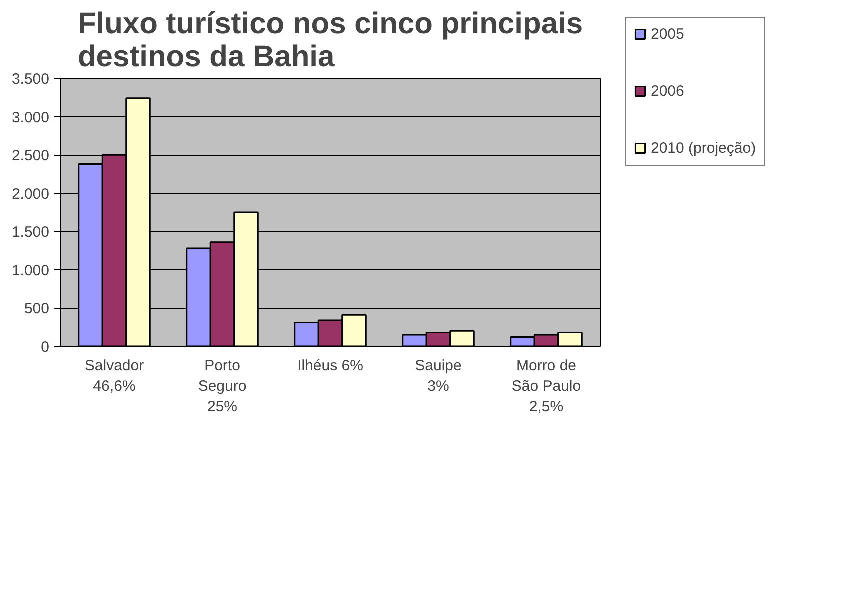 The image size is (856, 594). Describe the element at coordinates (31, 79) in the screenshot. I see `y-tick-label: 3.500` at that location.